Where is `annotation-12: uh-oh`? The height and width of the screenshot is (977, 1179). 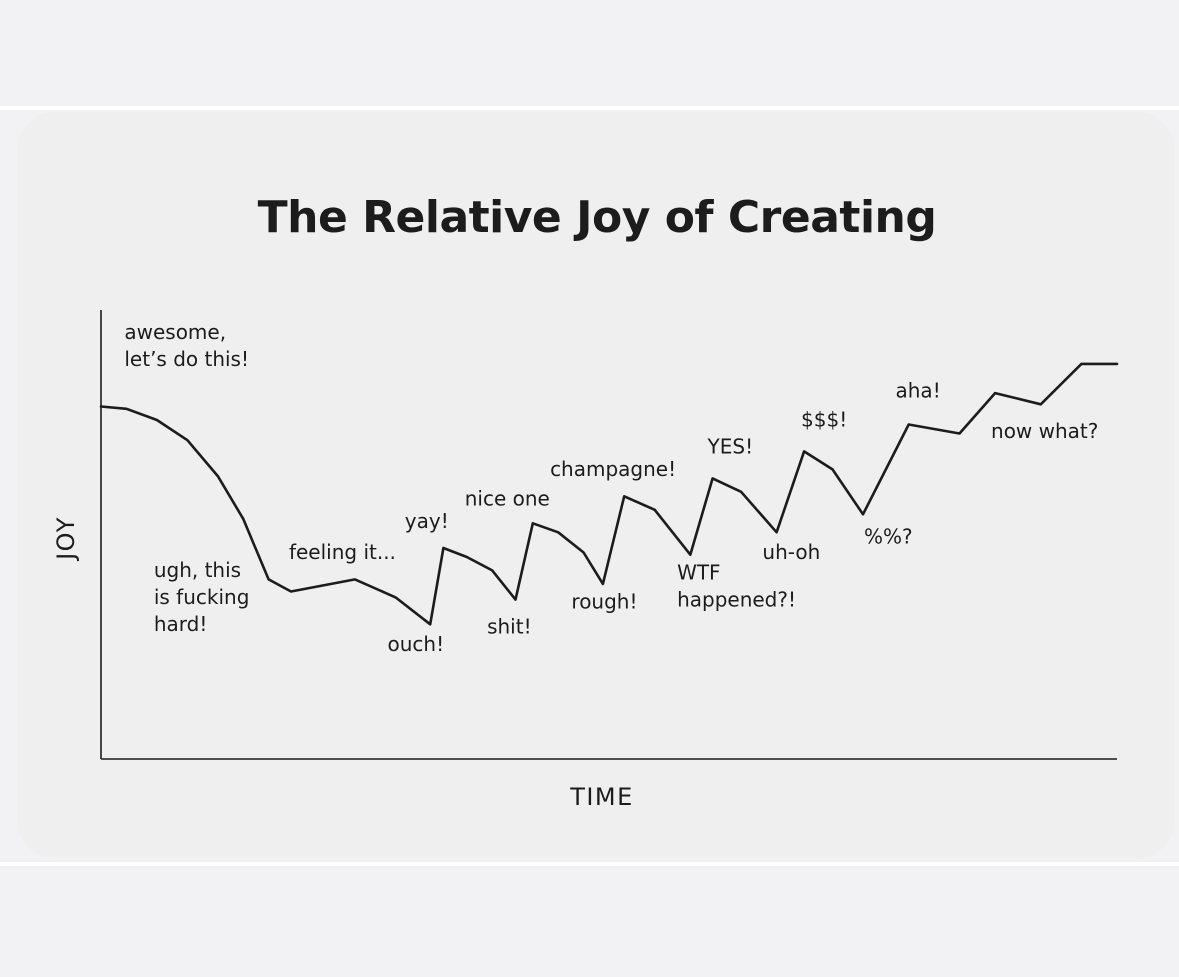 annotation-12: uh-oh is located at coordinates (791, 552).